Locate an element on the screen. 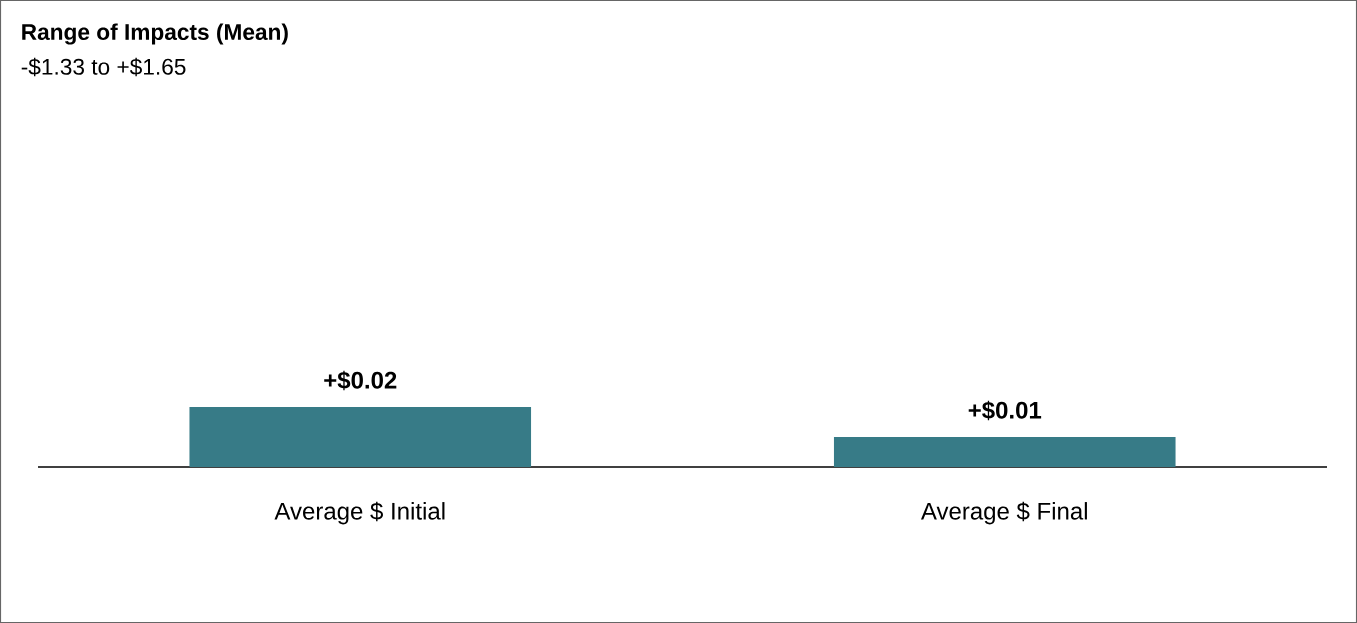  x-tick-label: Average $ Final is located at coordinates (1003, 513).